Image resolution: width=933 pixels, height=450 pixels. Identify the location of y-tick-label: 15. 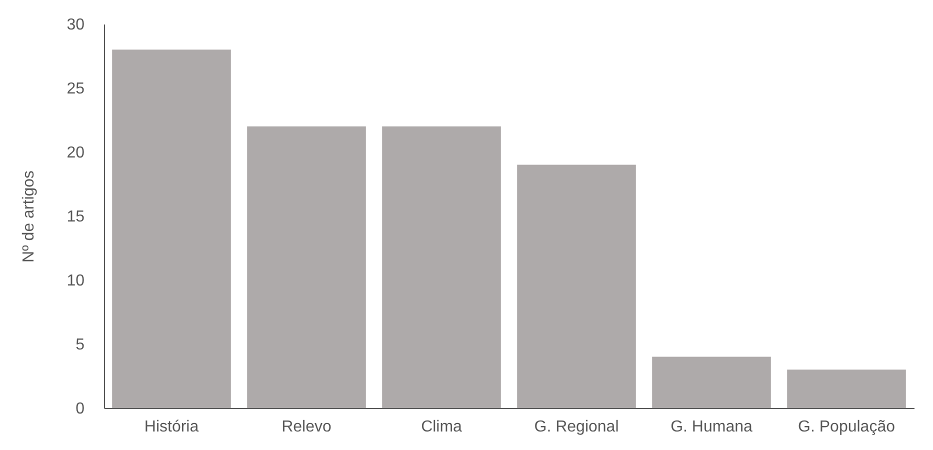
(75, 217).